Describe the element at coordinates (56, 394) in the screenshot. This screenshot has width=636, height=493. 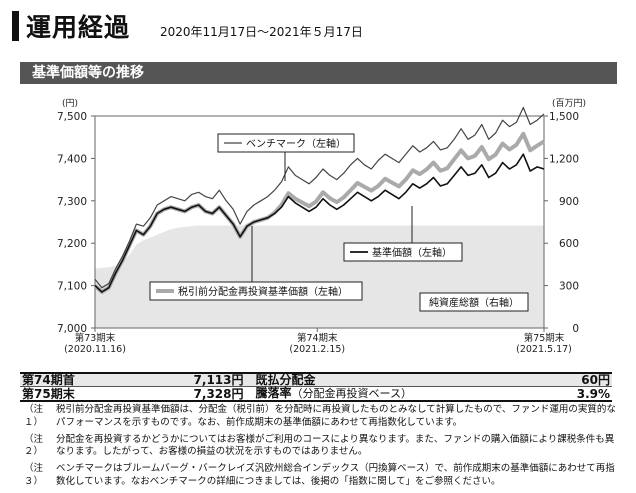
I see `end-label: 第75期末` at that location.